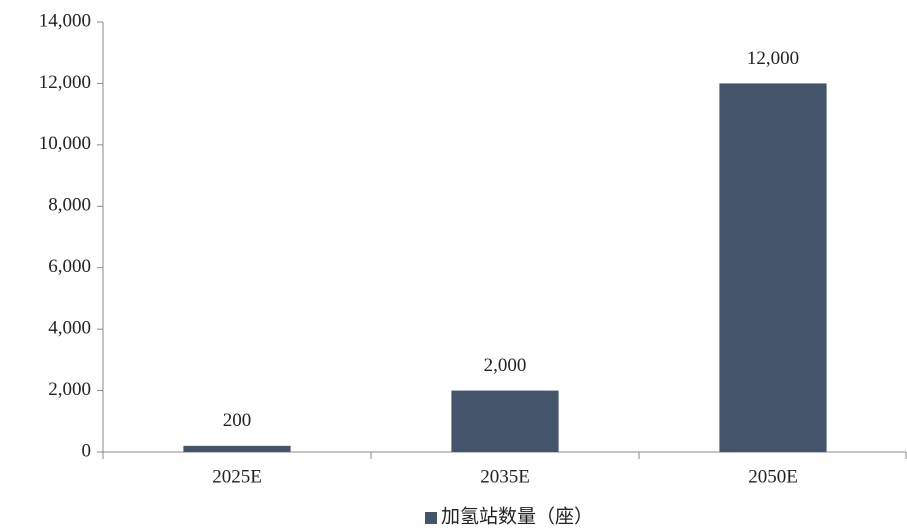  I want to click on y-tick-label: 10,000, so click(65, 143).